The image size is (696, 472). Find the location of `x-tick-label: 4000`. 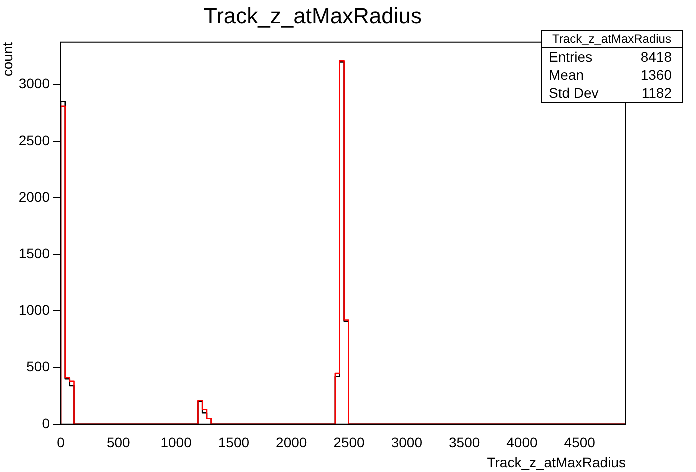

x-tick-label: 4000 is located at coordinates (522, 442).